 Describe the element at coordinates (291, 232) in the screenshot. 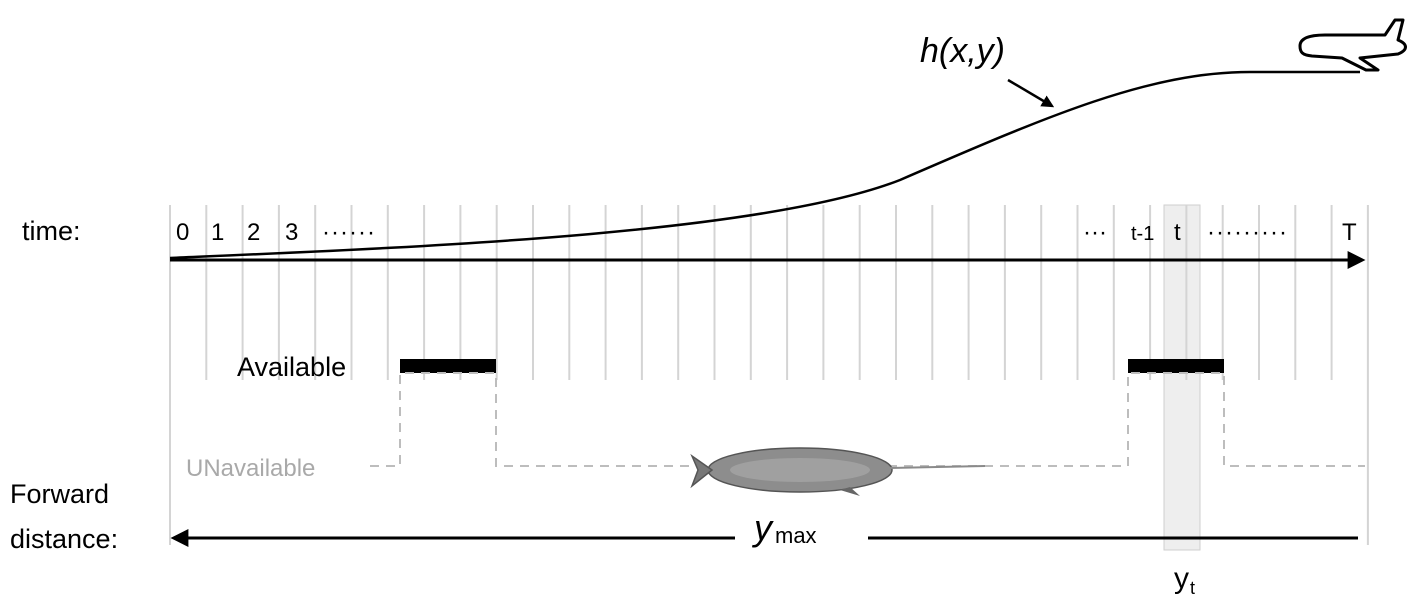

I see `time-tick-label: 3` at that location.